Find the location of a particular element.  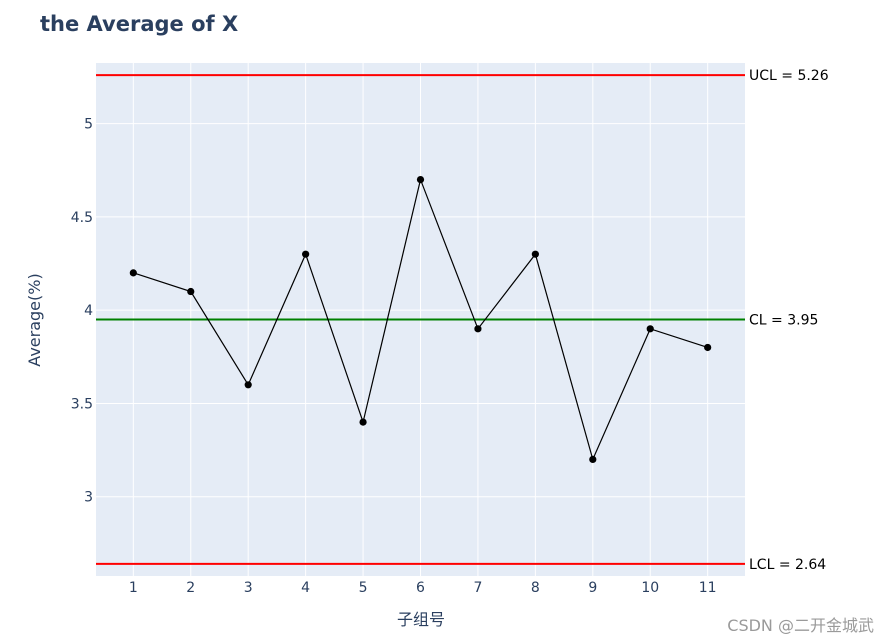

y-tick-label: 3 is located at coordinates (88, 498).